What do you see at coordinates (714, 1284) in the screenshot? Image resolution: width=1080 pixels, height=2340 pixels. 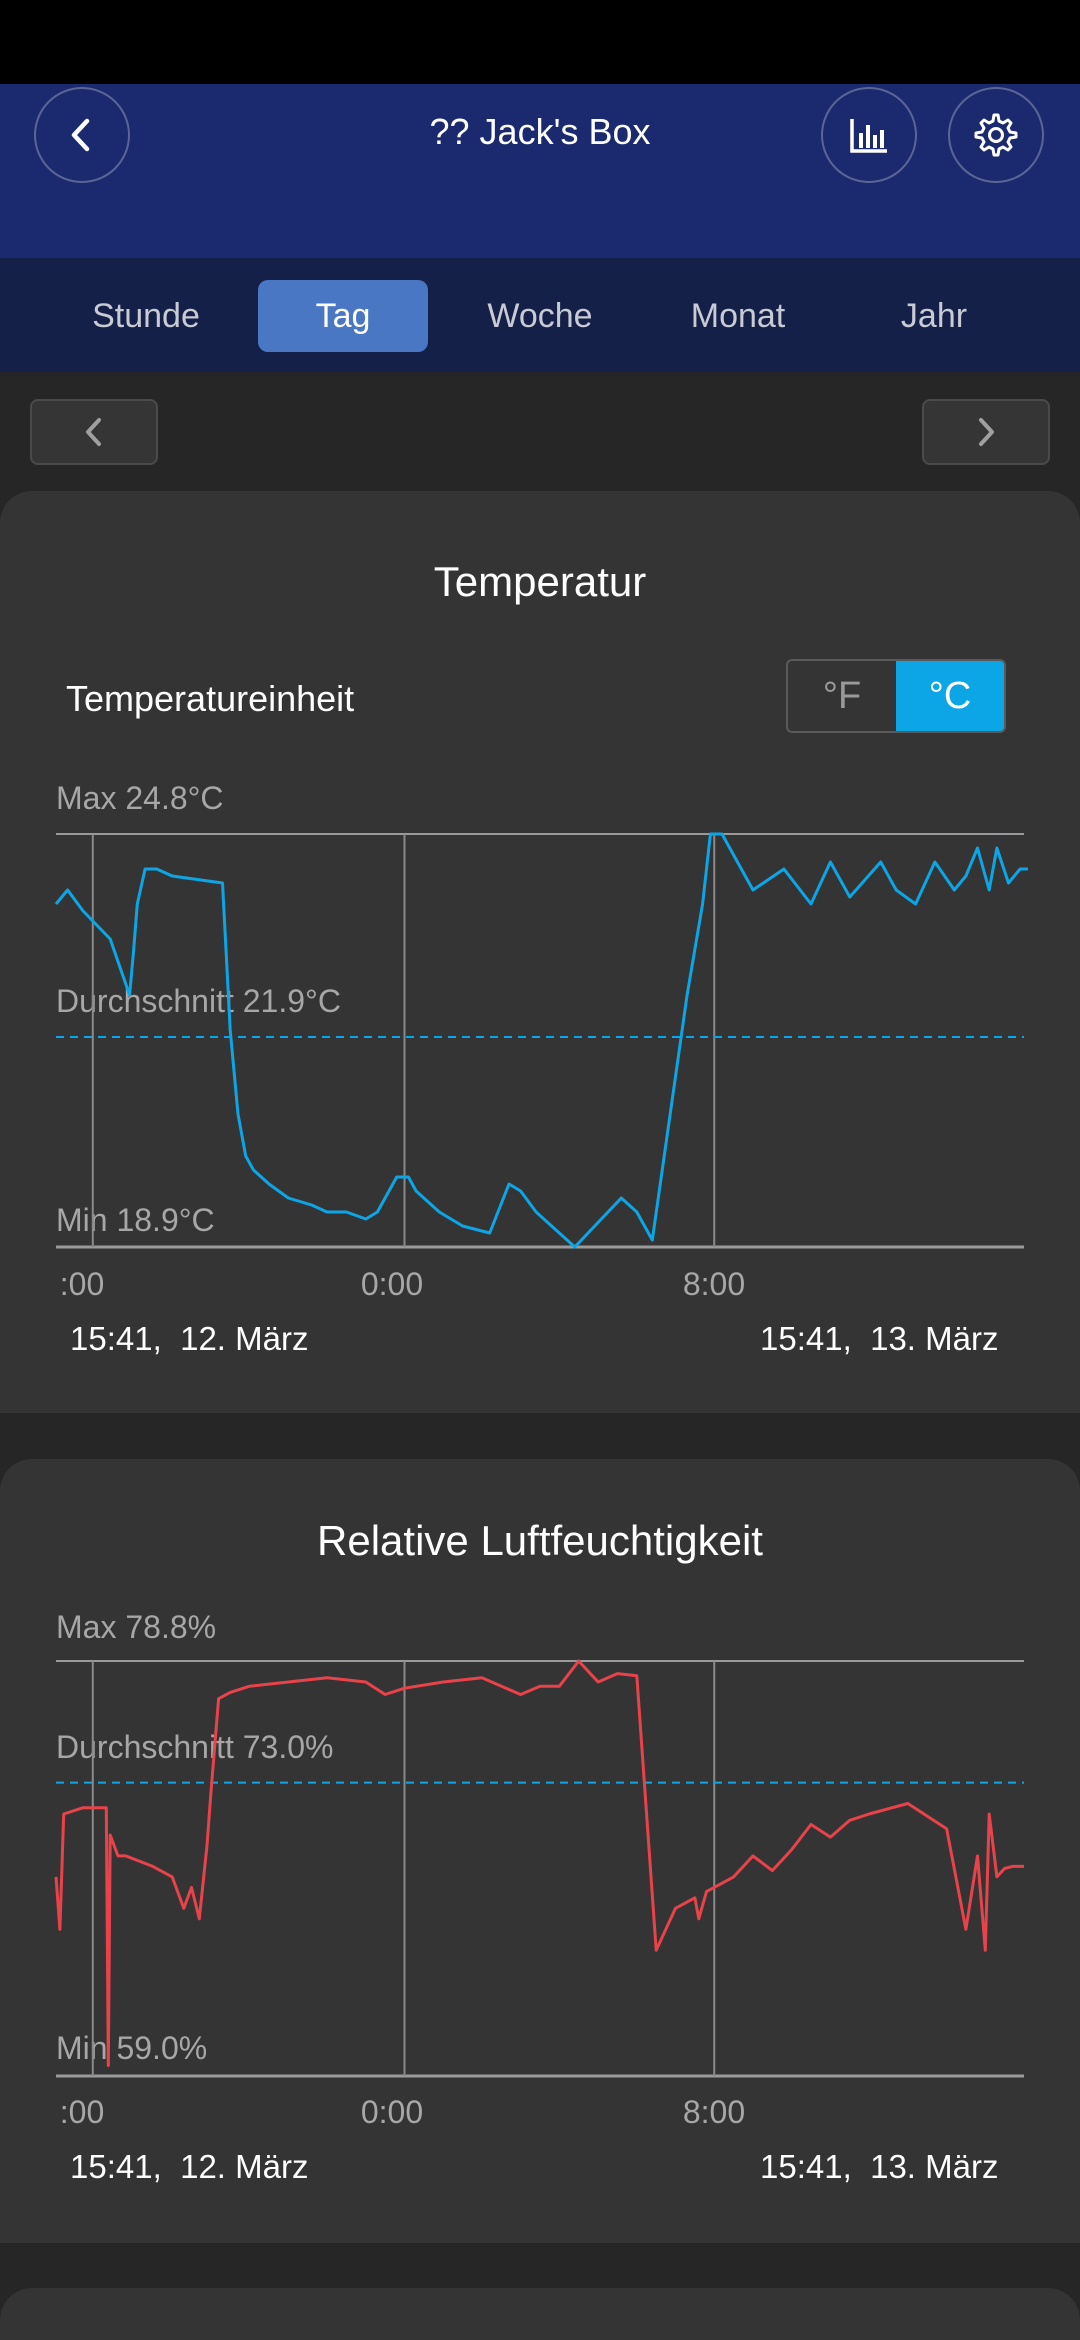 I see `temperature-x-tick: 8:00` at bounding box center [714, 1284].